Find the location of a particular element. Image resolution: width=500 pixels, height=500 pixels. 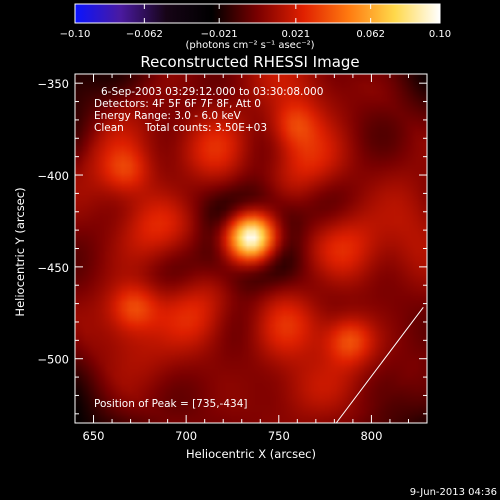

y-tick-label: −450 is located at coordinates (53, 268).